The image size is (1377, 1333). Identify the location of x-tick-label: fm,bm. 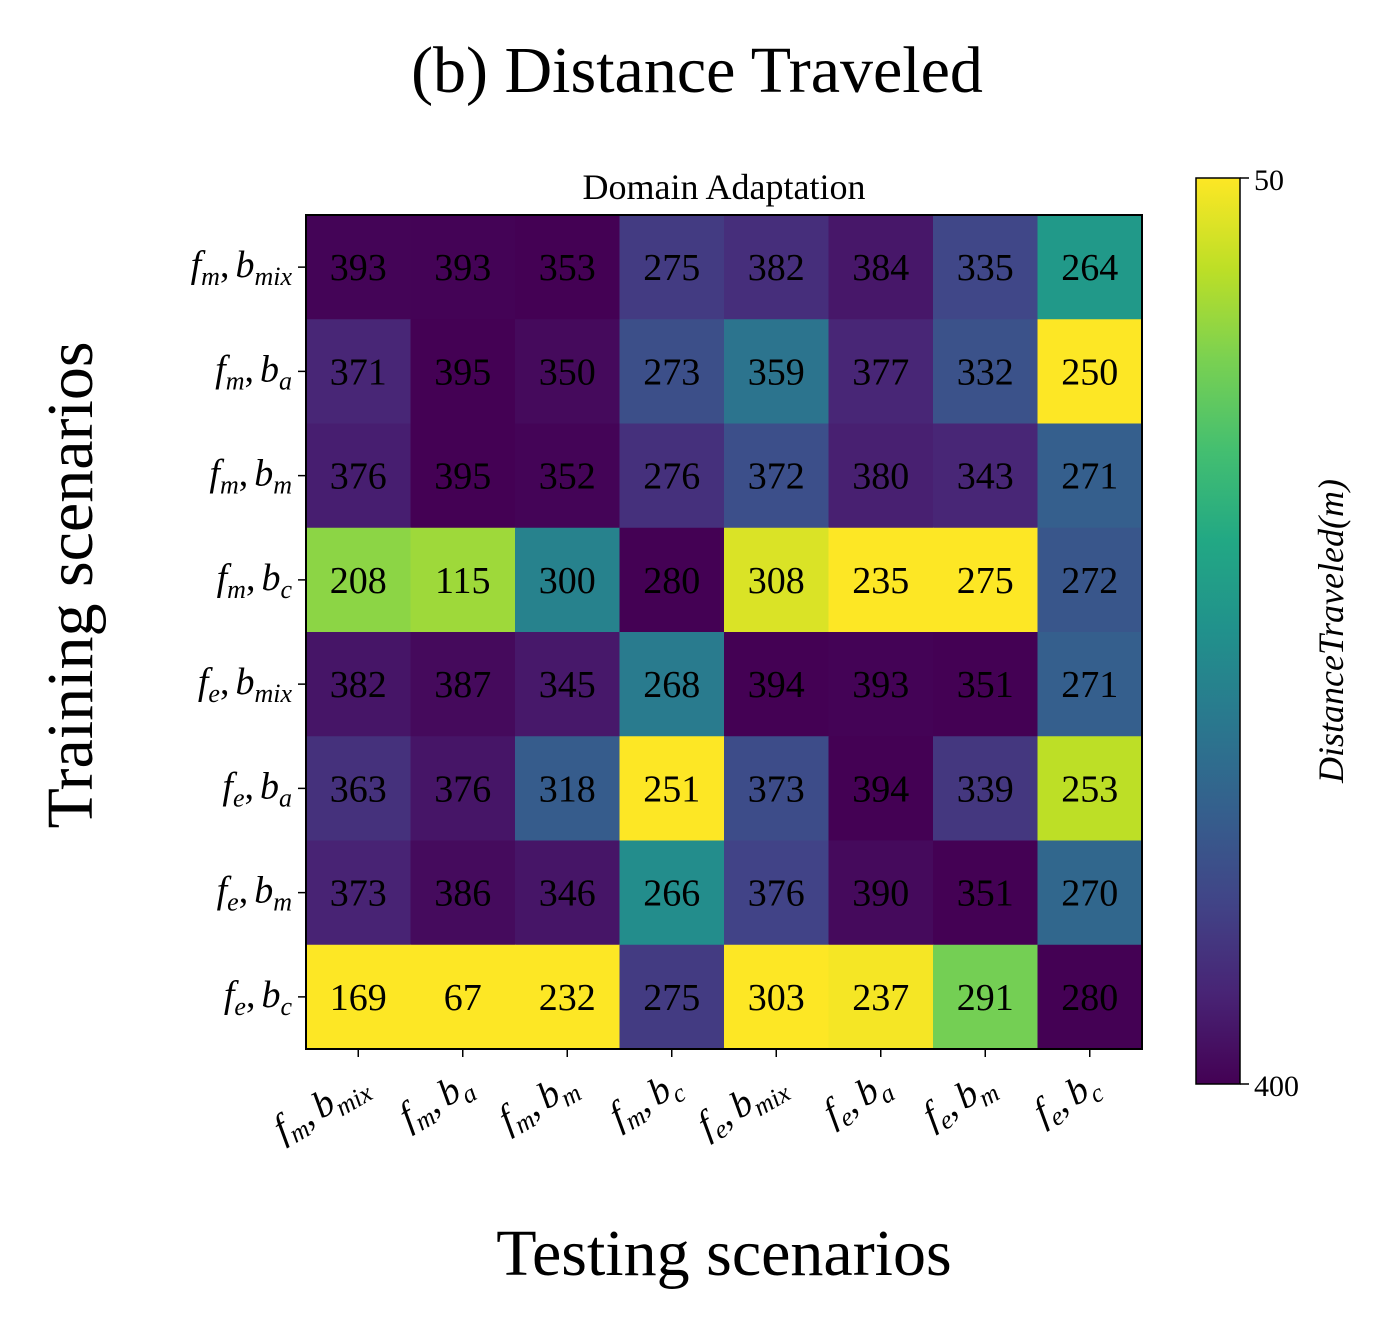
(538, 1103).